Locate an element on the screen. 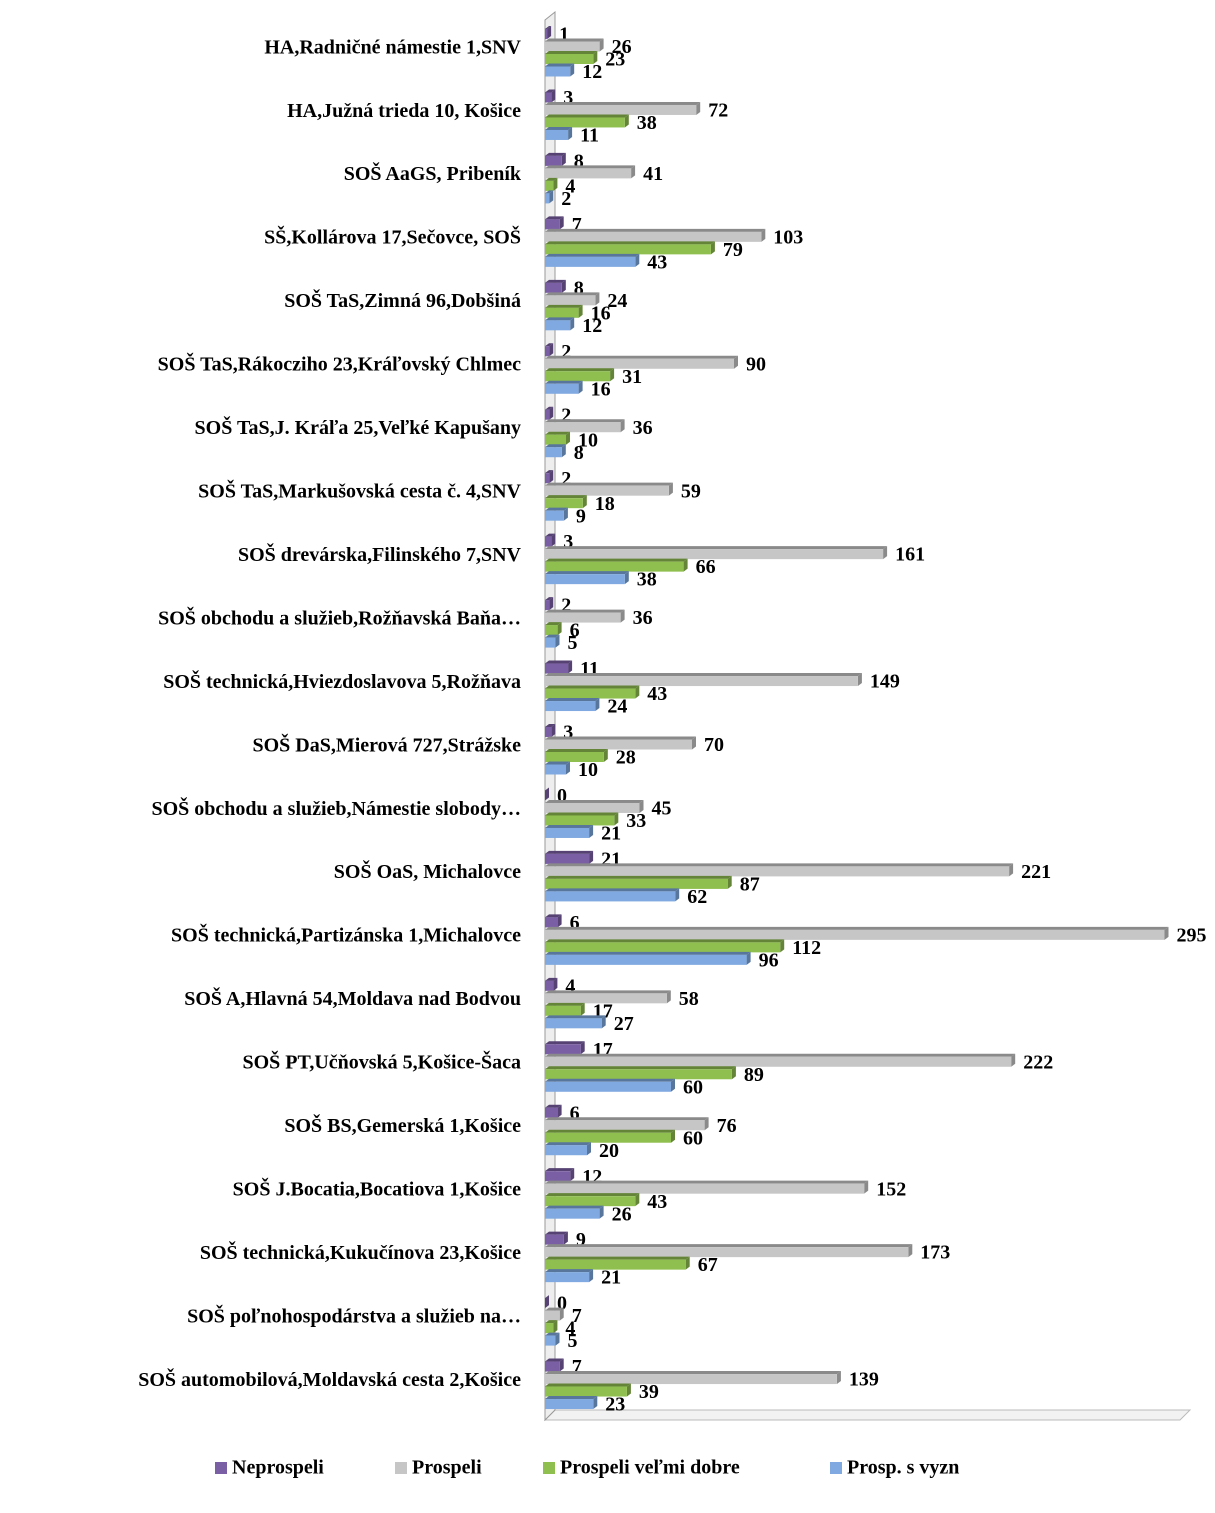  data-label: 5 is located at coordinates (573, 1341).